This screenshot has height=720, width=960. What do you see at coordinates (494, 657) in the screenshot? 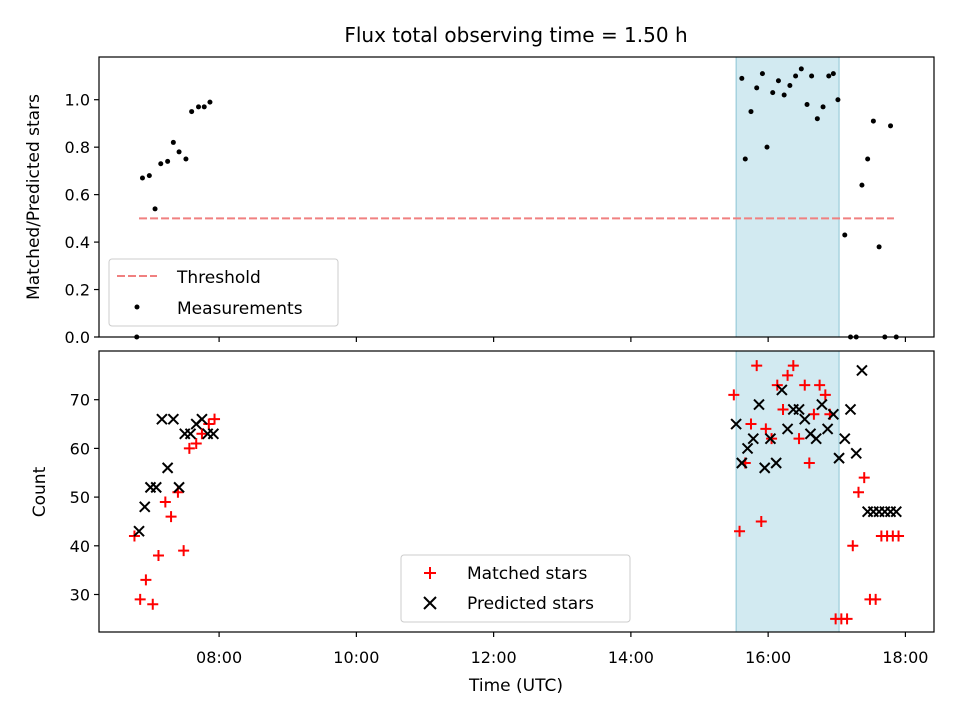
I see `x-tick-label: 12:00` at bounding box center [494, 657].